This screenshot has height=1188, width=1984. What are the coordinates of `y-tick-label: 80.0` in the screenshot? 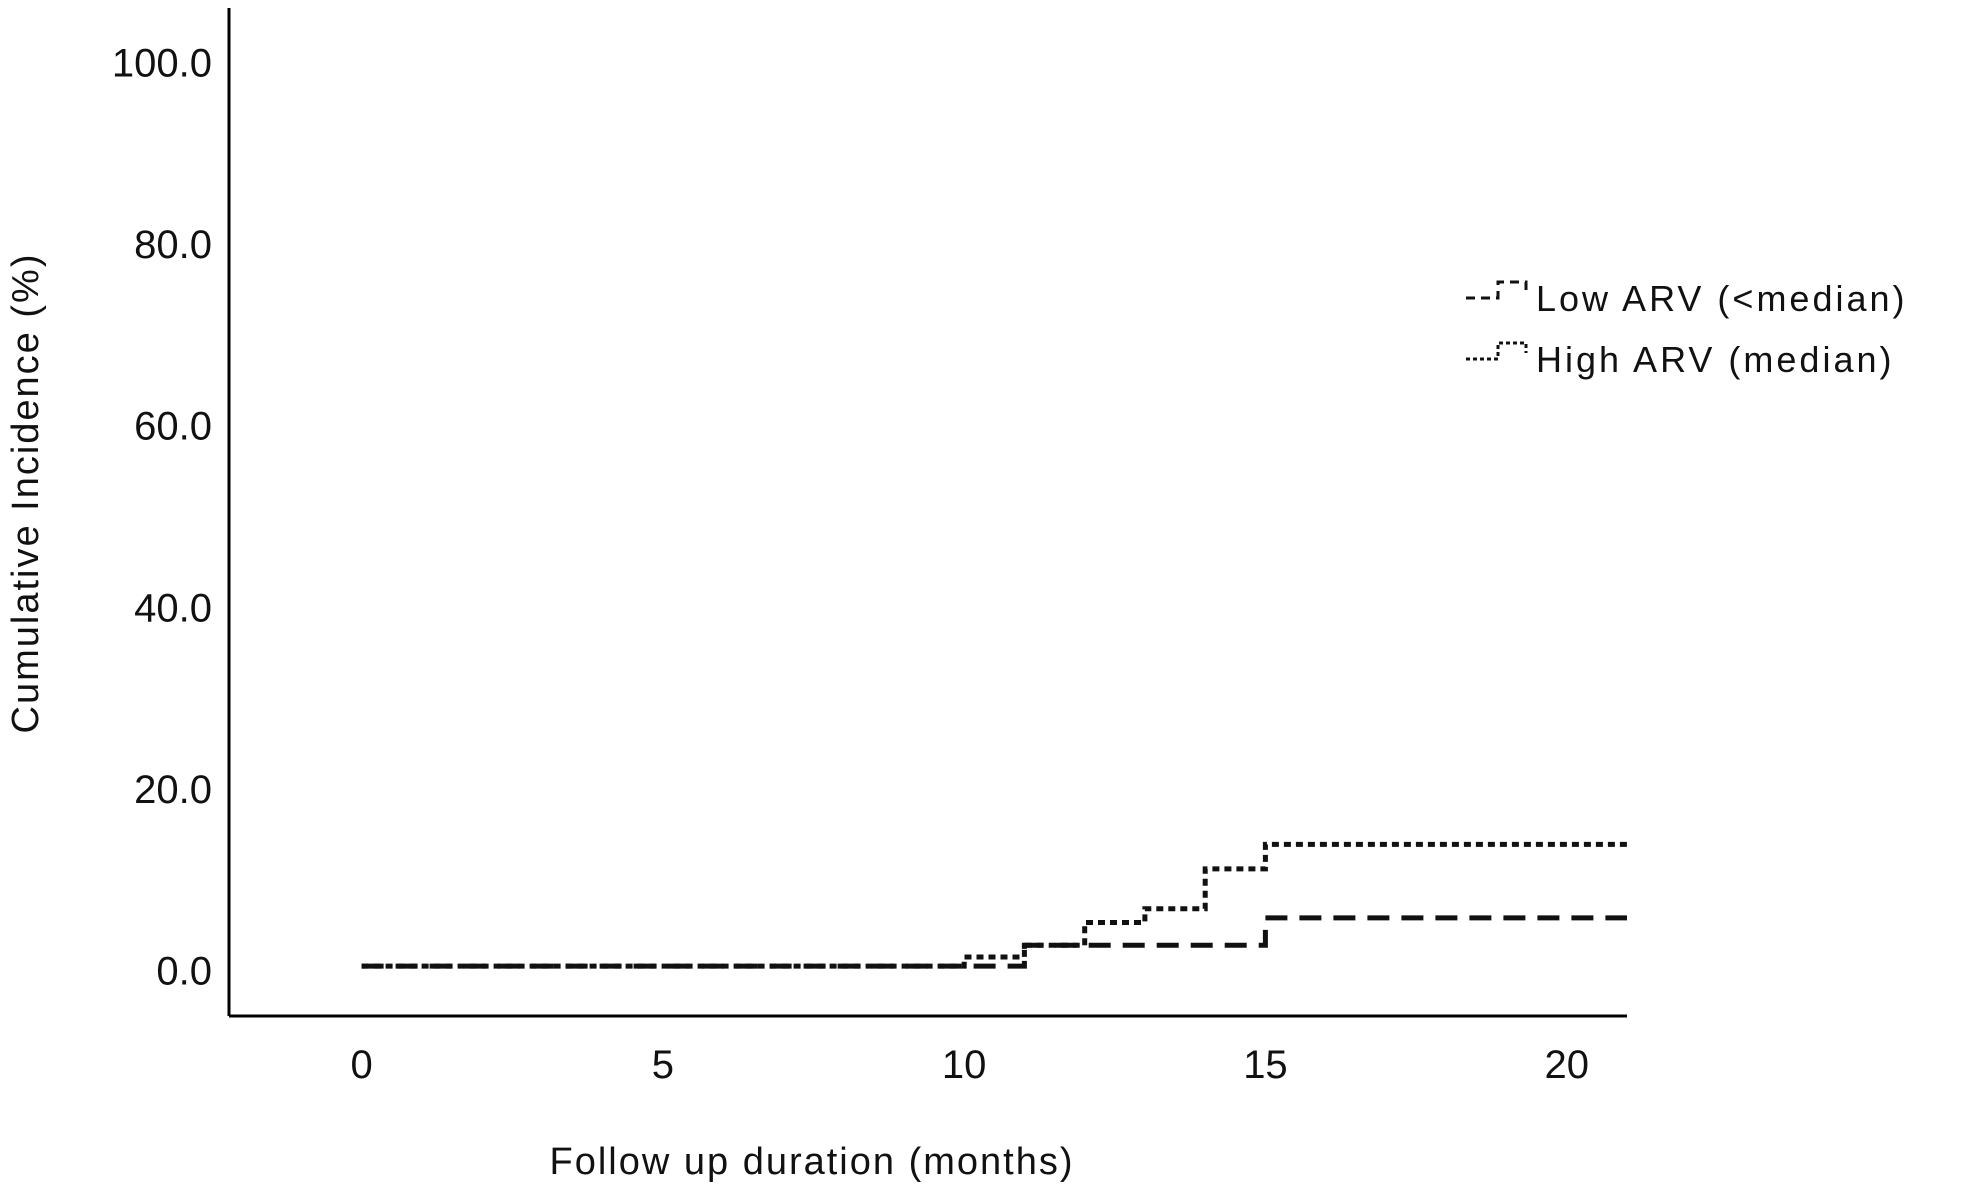 It's located at (173, 245).